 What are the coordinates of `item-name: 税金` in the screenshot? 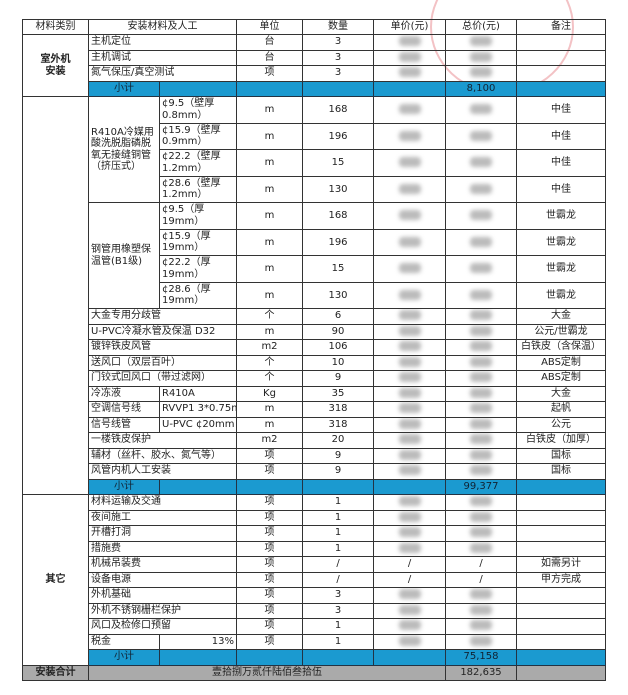 It's located at (124, 641).